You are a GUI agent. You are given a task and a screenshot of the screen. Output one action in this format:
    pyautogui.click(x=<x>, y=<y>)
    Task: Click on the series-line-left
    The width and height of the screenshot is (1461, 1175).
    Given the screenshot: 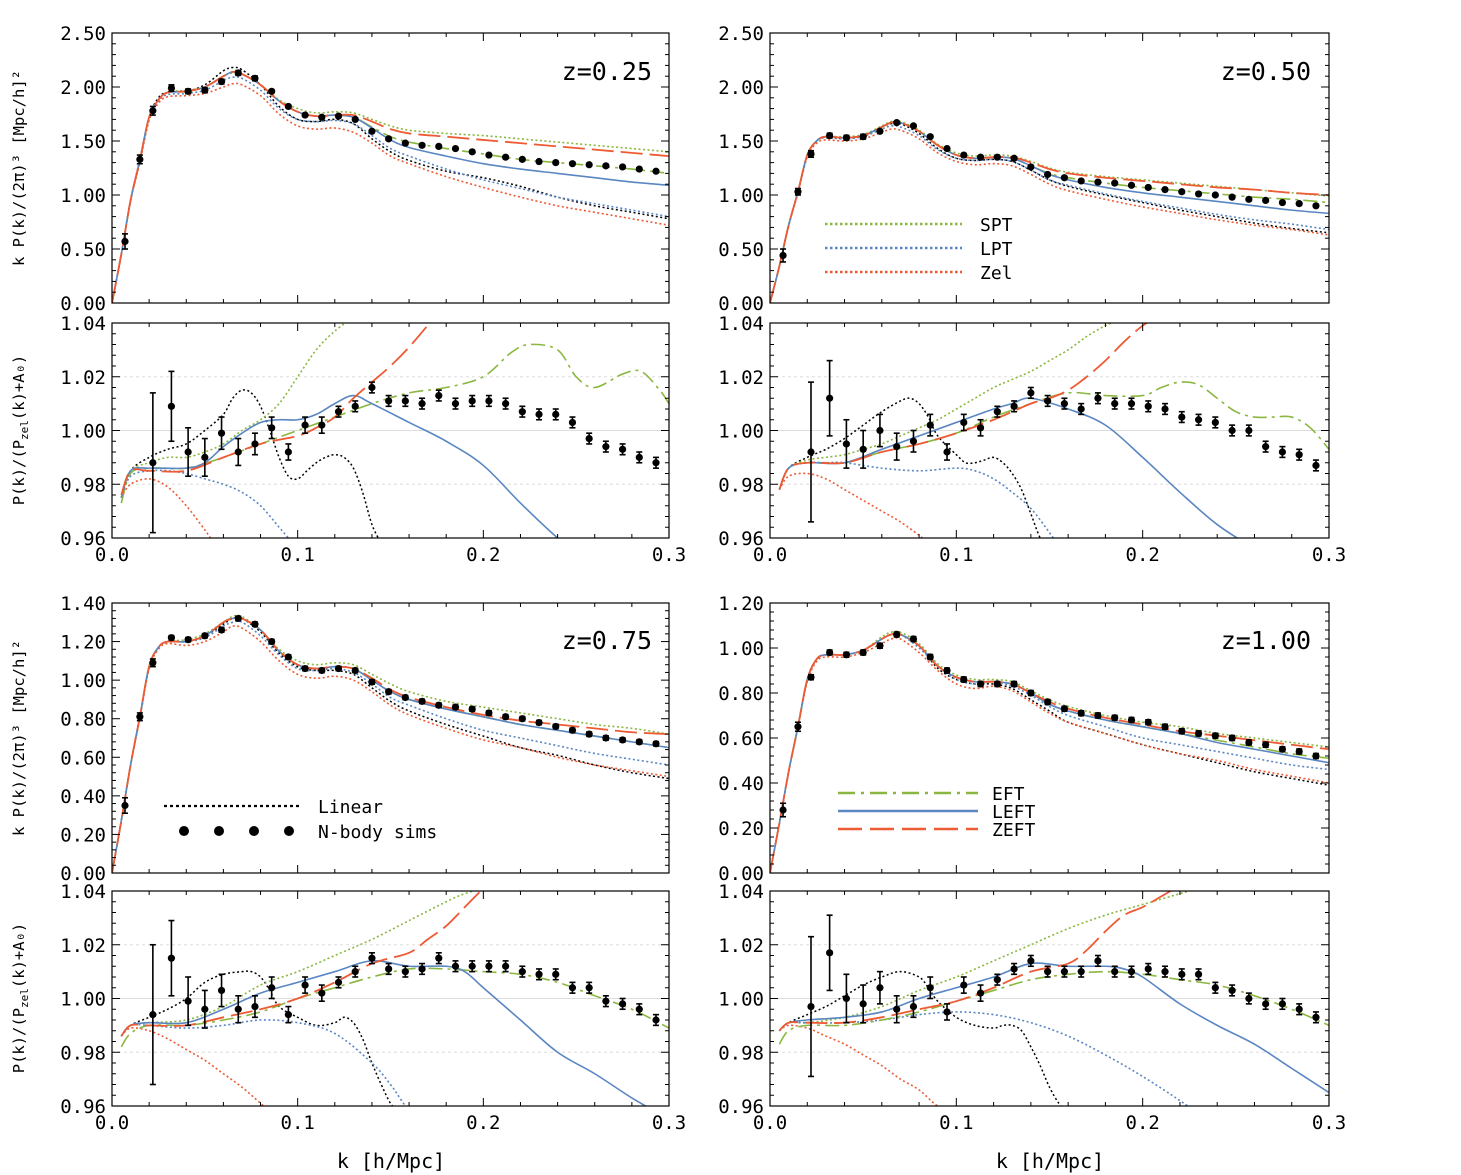 What is the action you would take?
    pyautogui.click(x=384, y=1033)
    